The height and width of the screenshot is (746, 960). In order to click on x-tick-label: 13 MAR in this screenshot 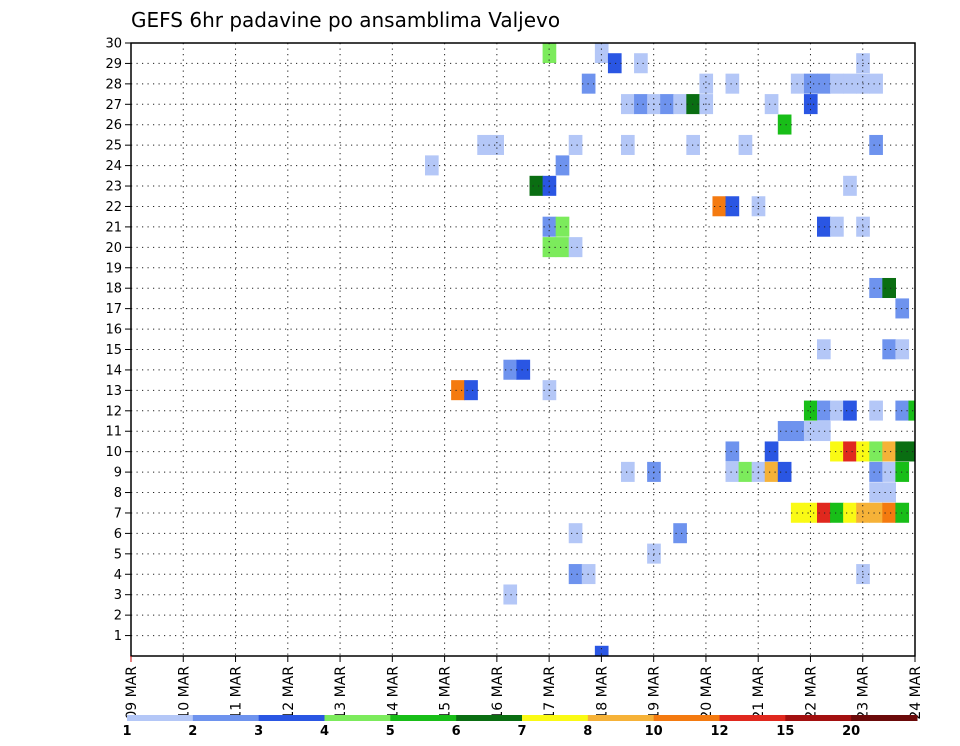, I will do `click(341, 693)`.